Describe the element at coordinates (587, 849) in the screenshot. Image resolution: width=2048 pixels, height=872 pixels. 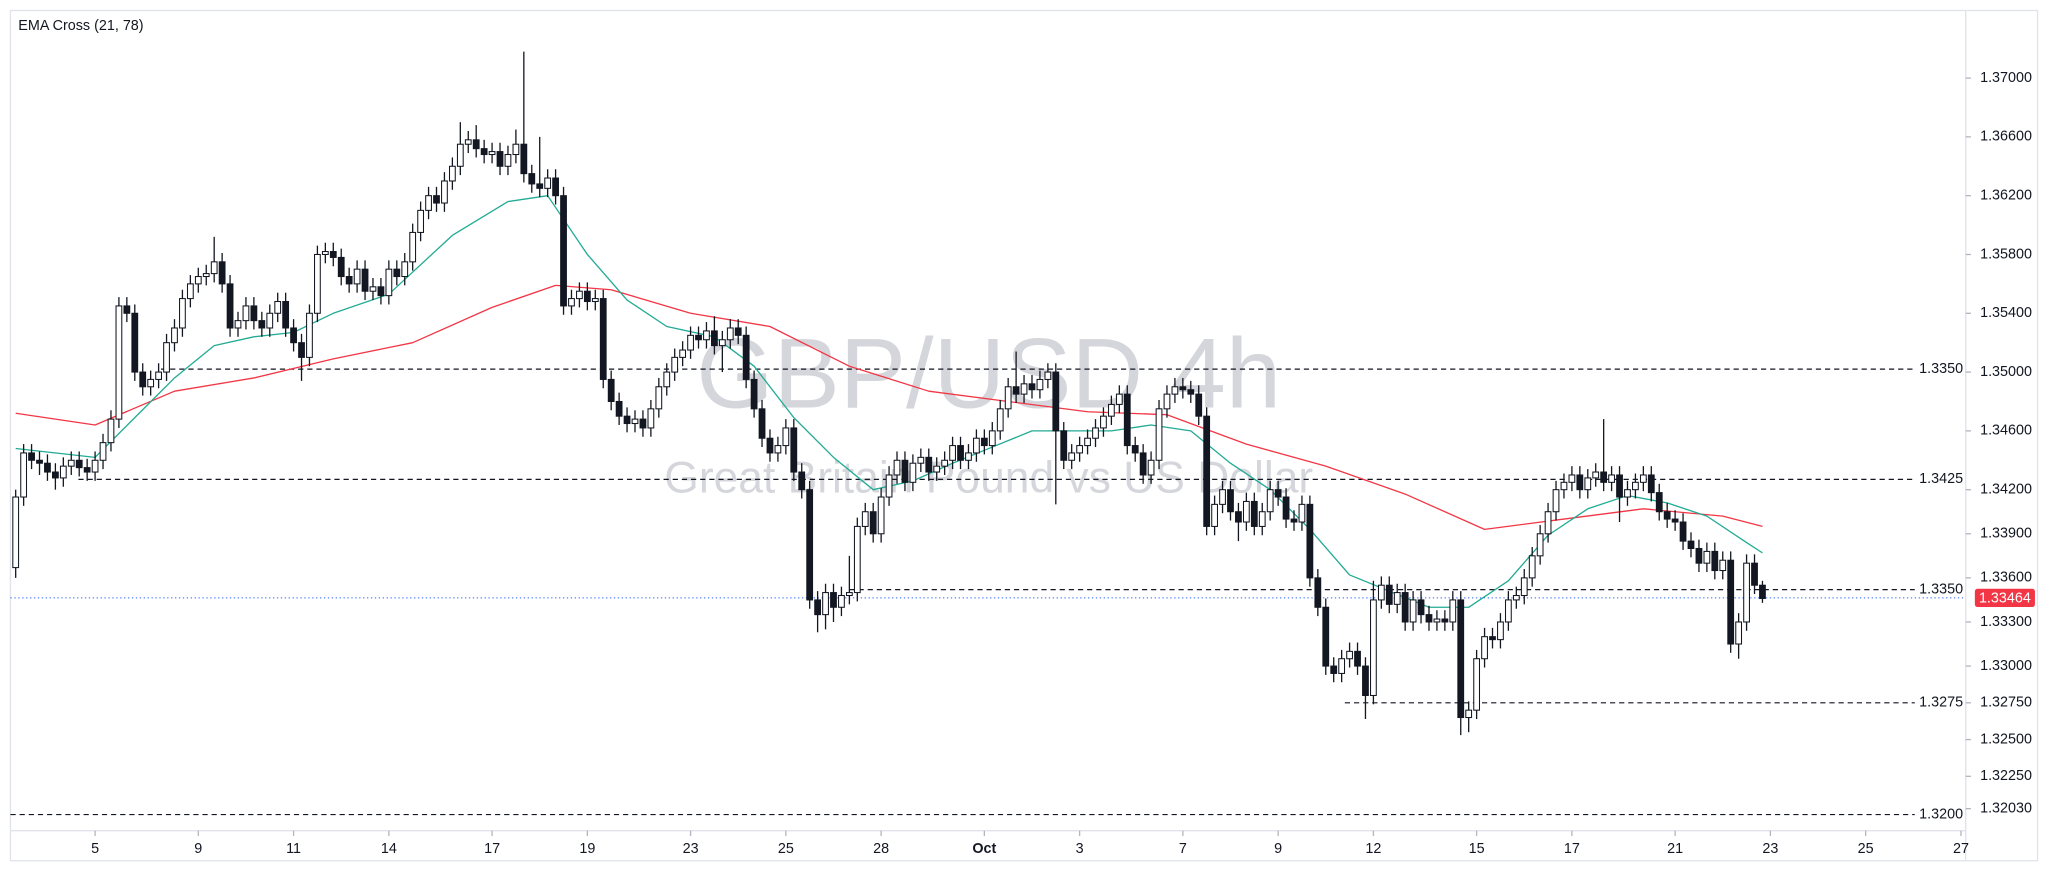
I see `x-tick-label: 19` at that location.